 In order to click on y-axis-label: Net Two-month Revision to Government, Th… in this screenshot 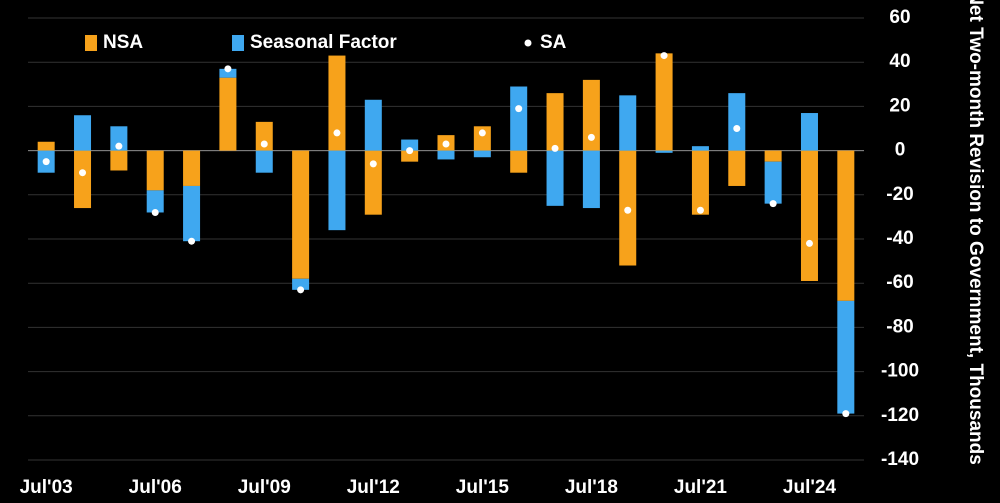, I will do `click(975, 232)`.